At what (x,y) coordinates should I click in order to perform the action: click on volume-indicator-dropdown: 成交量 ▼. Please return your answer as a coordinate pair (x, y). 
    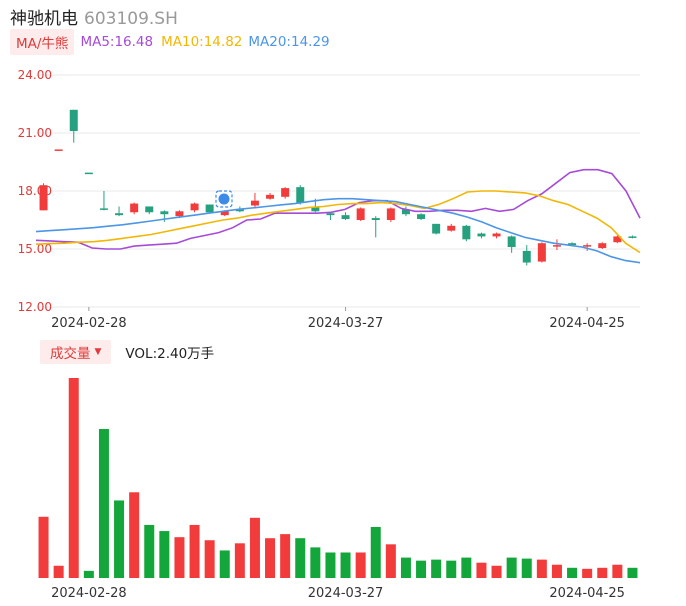
    Looking at the image, I should click on (76, 352).